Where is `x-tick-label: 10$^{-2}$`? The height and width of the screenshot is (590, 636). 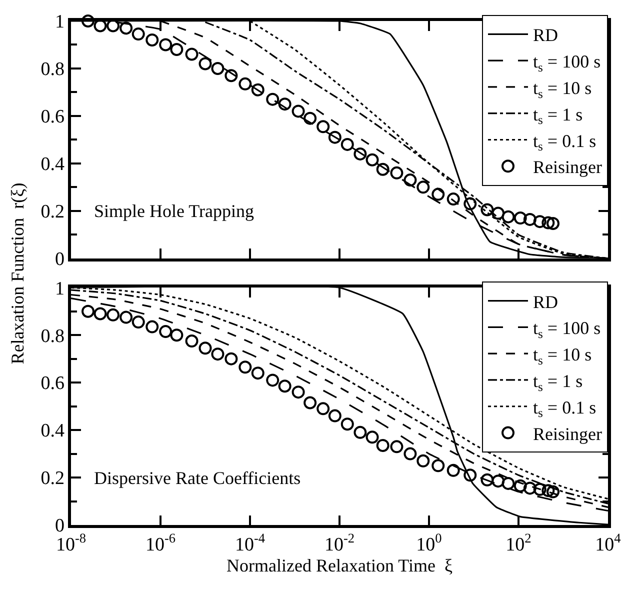
x-tick-label: 10$^{-2}$ is located at coordinates (339, 543).